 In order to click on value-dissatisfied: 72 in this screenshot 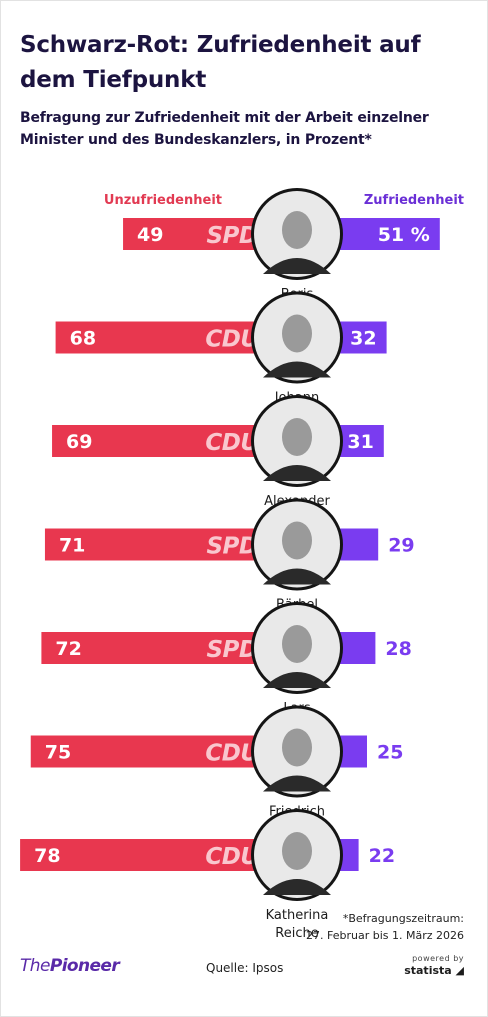, I will do `click(68, 649)`.